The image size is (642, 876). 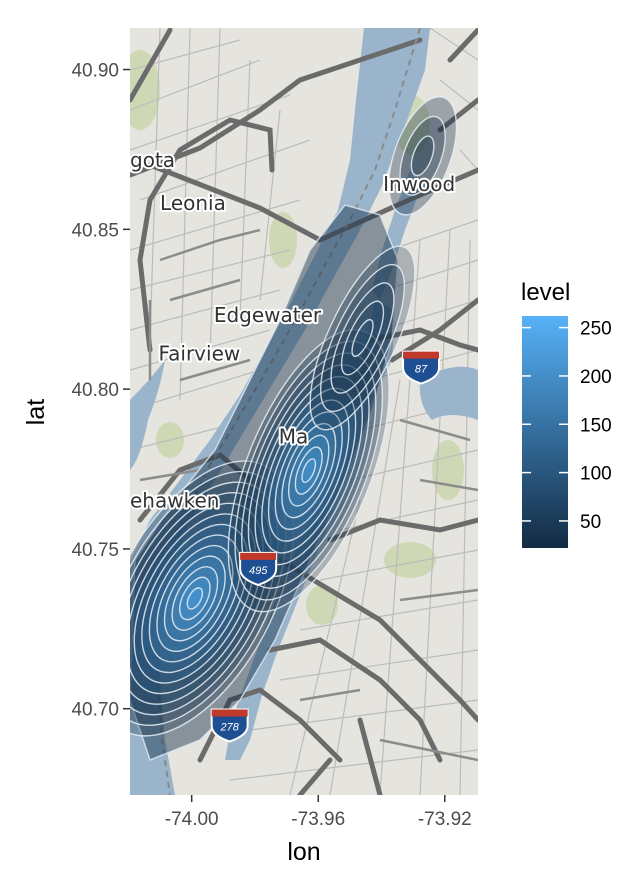 I want to click on y-tick-label: 40.80, so click(x=95, y=390).